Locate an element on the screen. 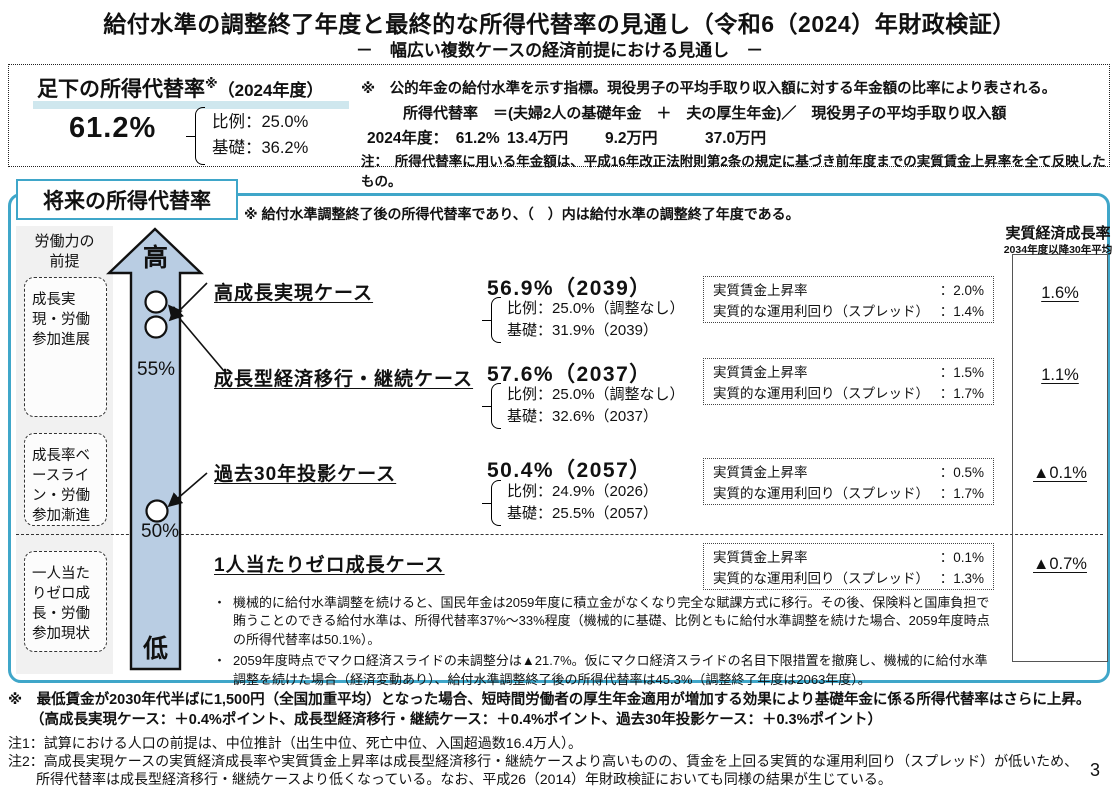 This screenshot has height=791, width=1119. formula-take-home-income: 37.0万円 is located at coordinates (736, 138).